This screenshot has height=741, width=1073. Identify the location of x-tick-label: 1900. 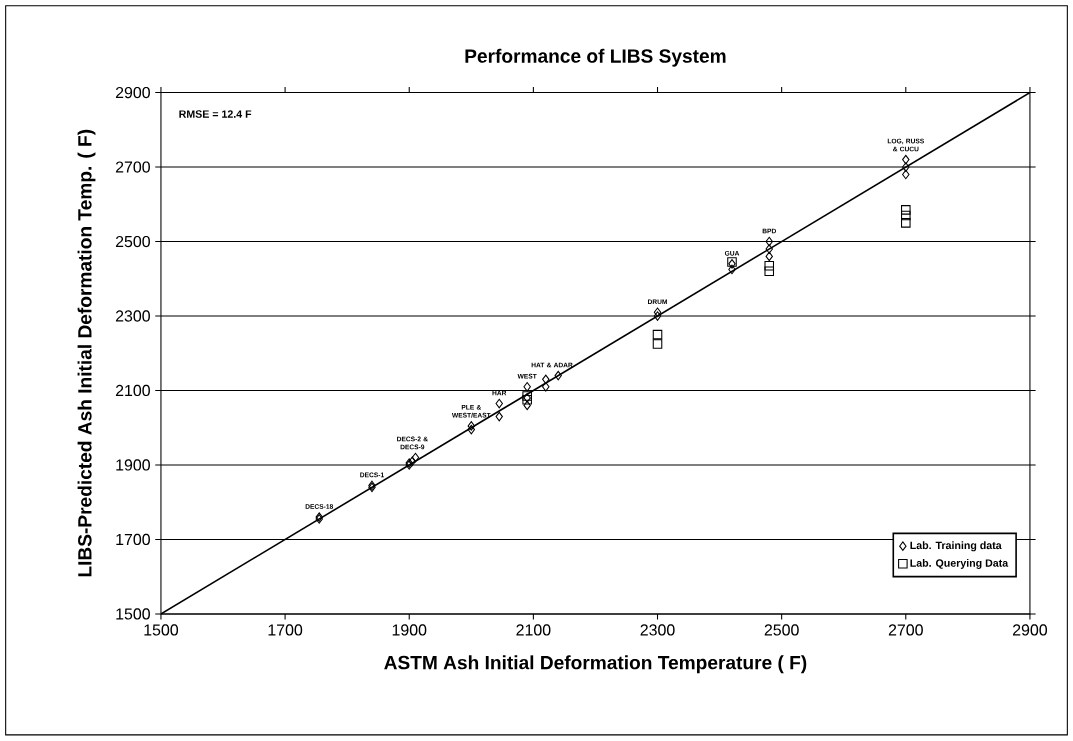
(409, 630).